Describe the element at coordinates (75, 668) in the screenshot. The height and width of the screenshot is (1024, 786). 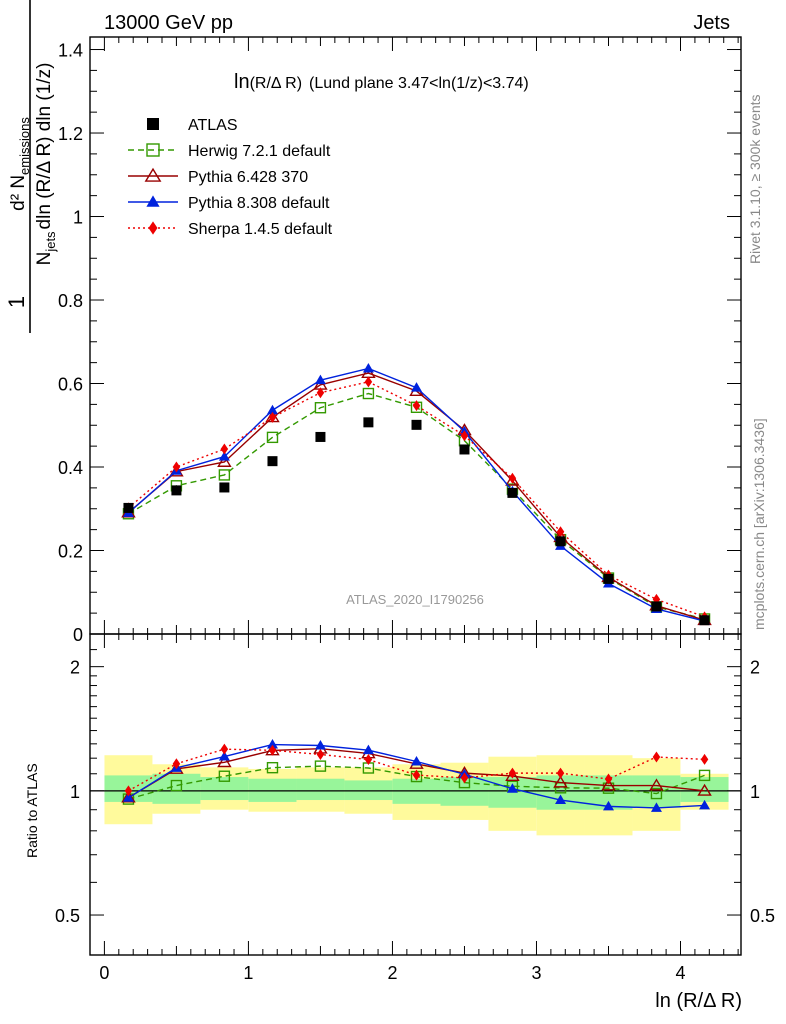
I see `ratio-y-tick-label: 2` at that location.